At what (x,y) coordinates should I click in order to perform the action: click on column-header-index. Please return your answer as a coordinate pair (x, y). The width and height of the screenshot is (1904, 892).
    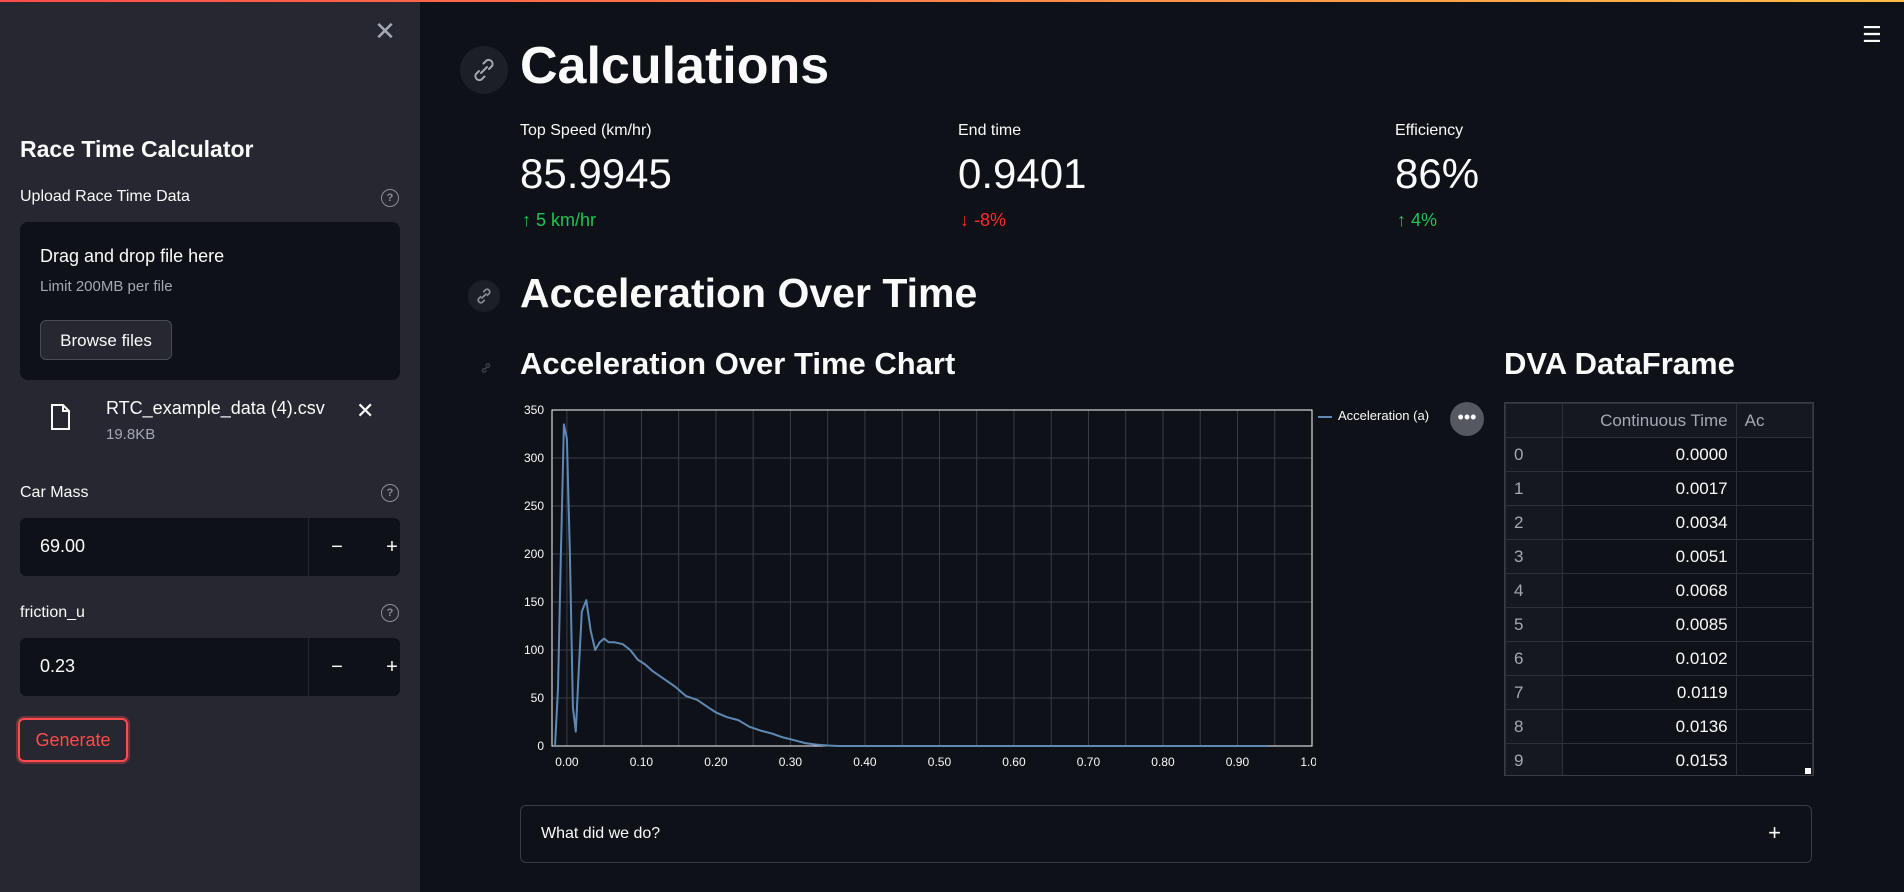
    Looking at the image, I should click on (1534, 420).